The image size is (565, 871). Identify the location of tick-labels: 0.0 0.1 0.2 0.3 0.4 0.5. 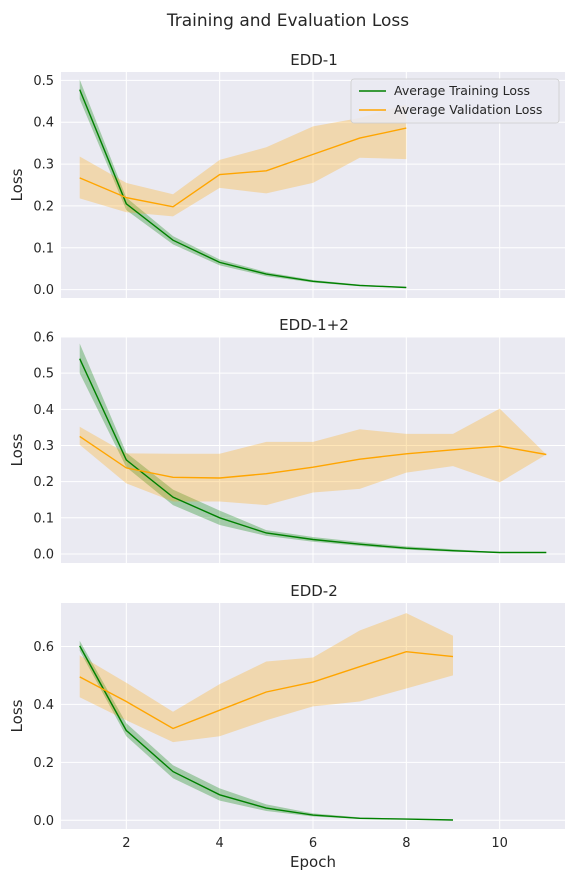
(43, 186).